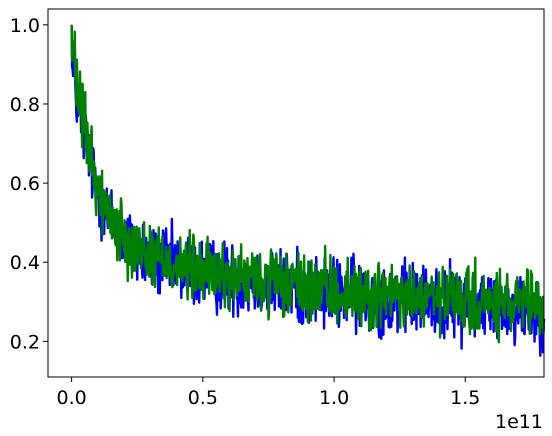 Image resolution: width=552 pixels, height=436 pixels. I want to click on y-tick-label: 1.0, so click(25, 26).